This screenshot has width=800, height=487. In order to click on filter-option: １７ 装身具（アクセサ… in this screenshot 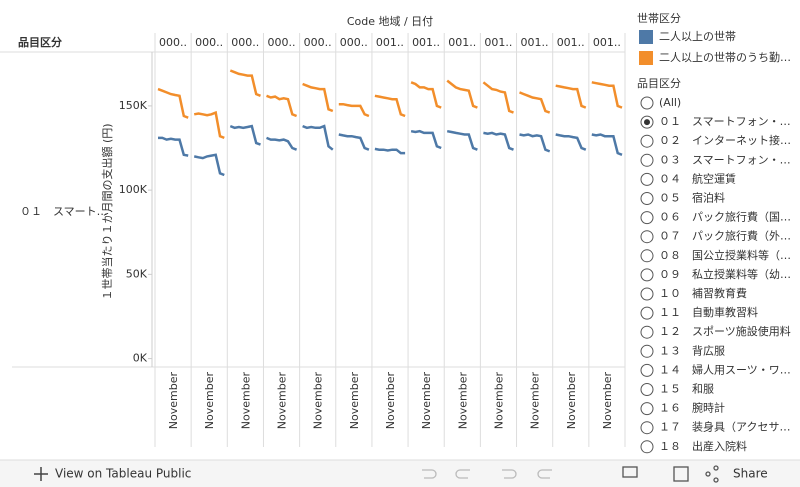, I will do `click(724, 427)`.